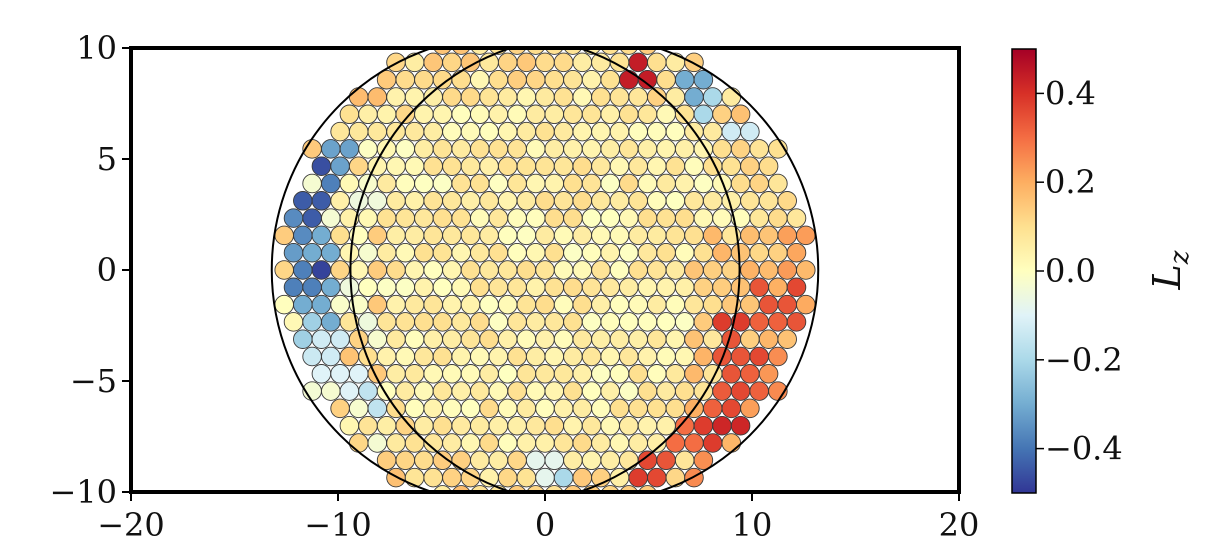  What do you see at coordinates (107, 270) in the screenshot?
I see `y-tick-label: 0` at bounding box center [107, 270].